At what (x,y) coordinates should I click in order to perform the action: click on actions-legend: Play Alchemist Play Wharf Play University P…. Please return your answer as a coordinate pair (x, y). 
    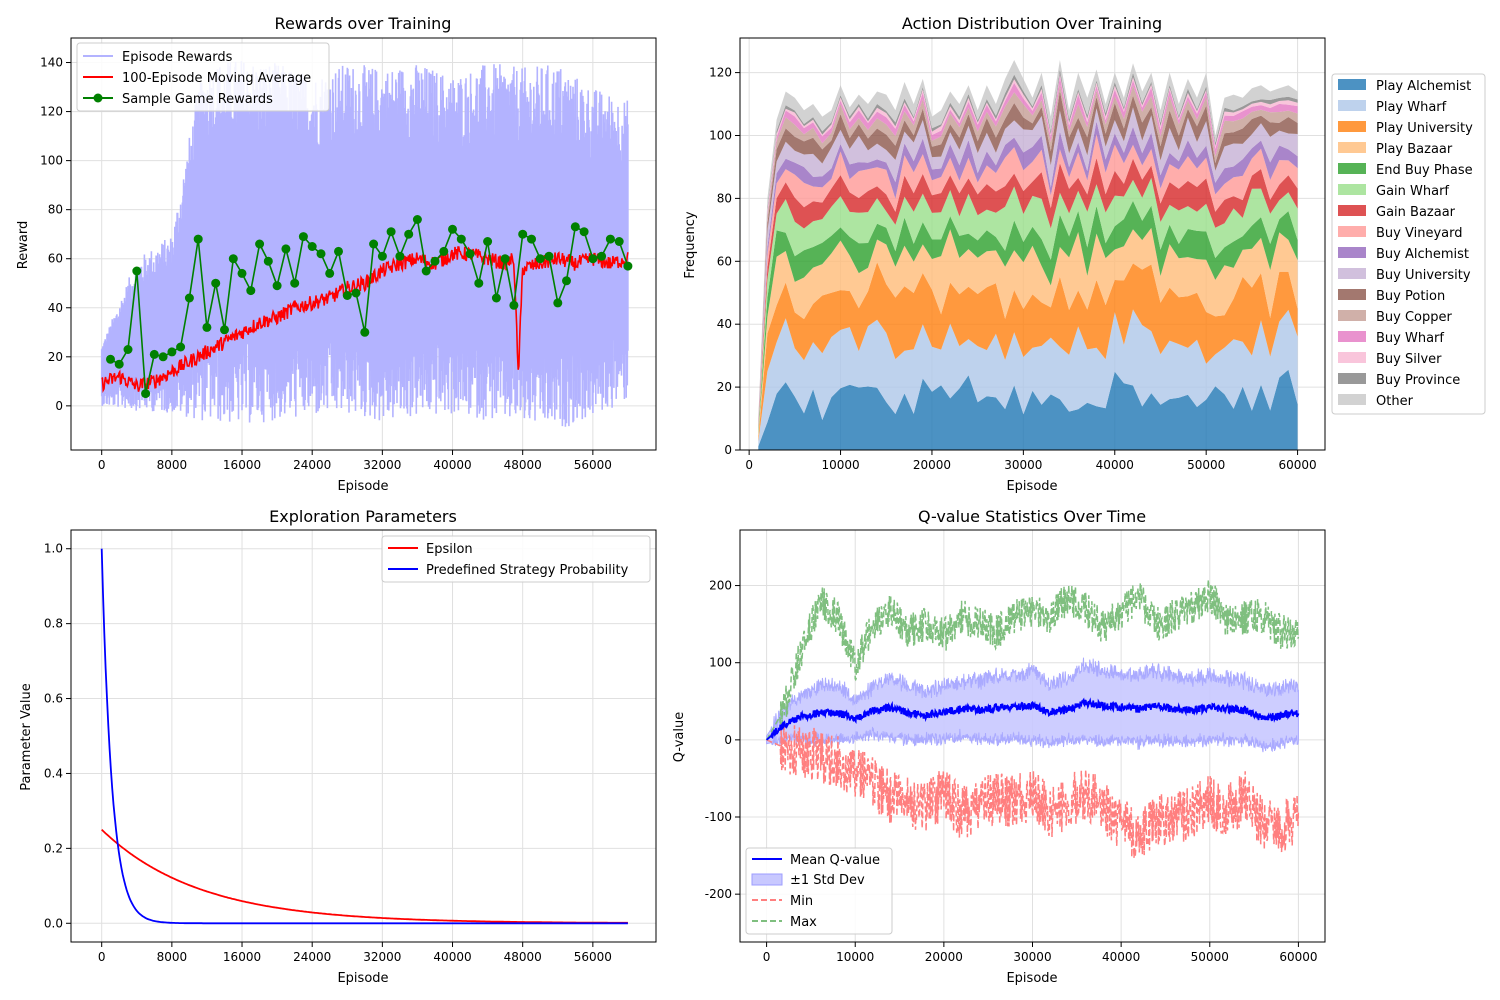
    Looking at the image, I should click on (1408, 244).